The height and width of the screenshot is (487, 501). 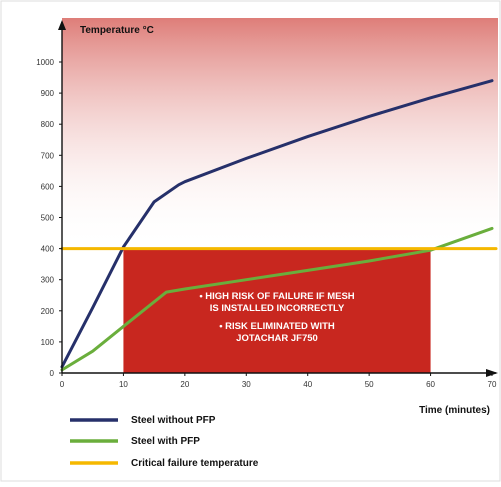 I want to click on x-tick-label: 70, so click(x=492, y=384).